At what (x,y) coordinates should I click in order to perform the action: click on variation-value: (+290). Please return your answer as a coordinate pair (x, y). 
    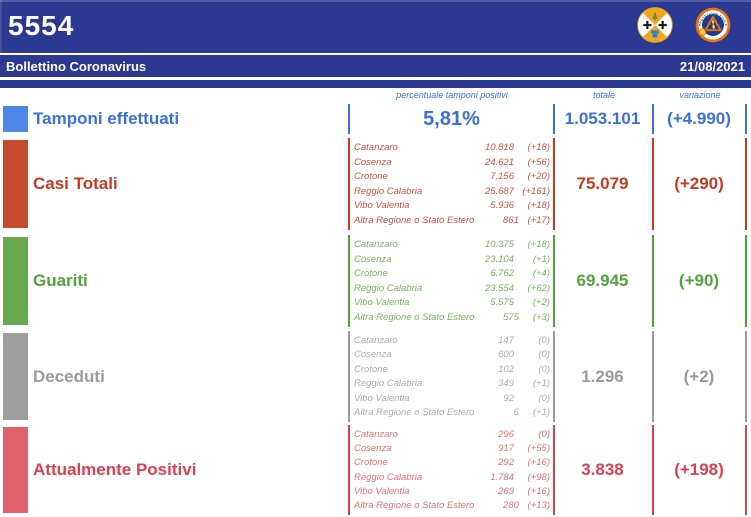
    Looking at the image, I should click on (699, 183).